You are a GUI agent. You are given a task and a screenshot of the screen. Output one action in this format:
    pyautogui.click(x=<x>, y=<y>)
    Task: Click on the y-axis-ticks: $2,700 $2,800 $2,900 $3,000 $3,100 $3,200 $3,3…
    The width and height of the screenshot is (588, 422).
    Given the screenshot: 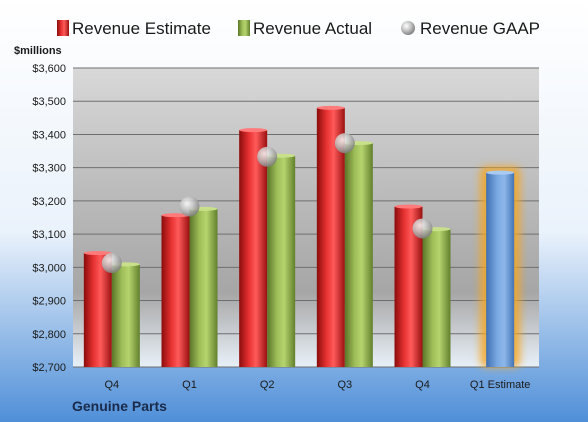 What is the action you would take?
    pyautogui.click(x=49, y=218)
    